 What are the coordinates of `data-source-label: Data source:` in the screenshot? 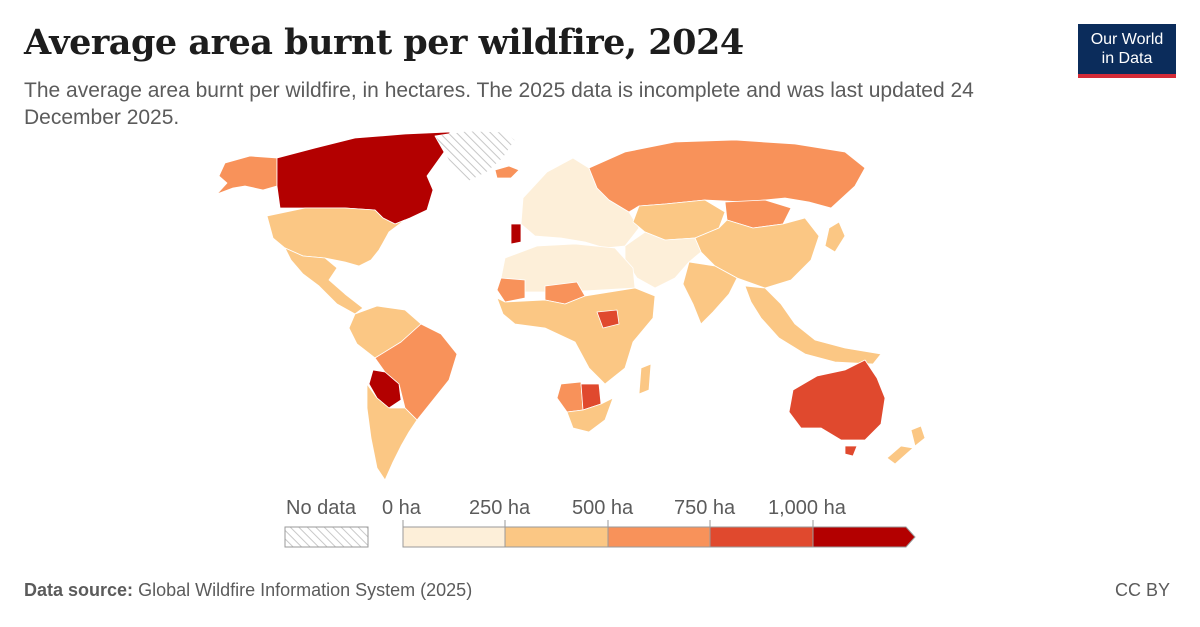 It's located at (79, 590).